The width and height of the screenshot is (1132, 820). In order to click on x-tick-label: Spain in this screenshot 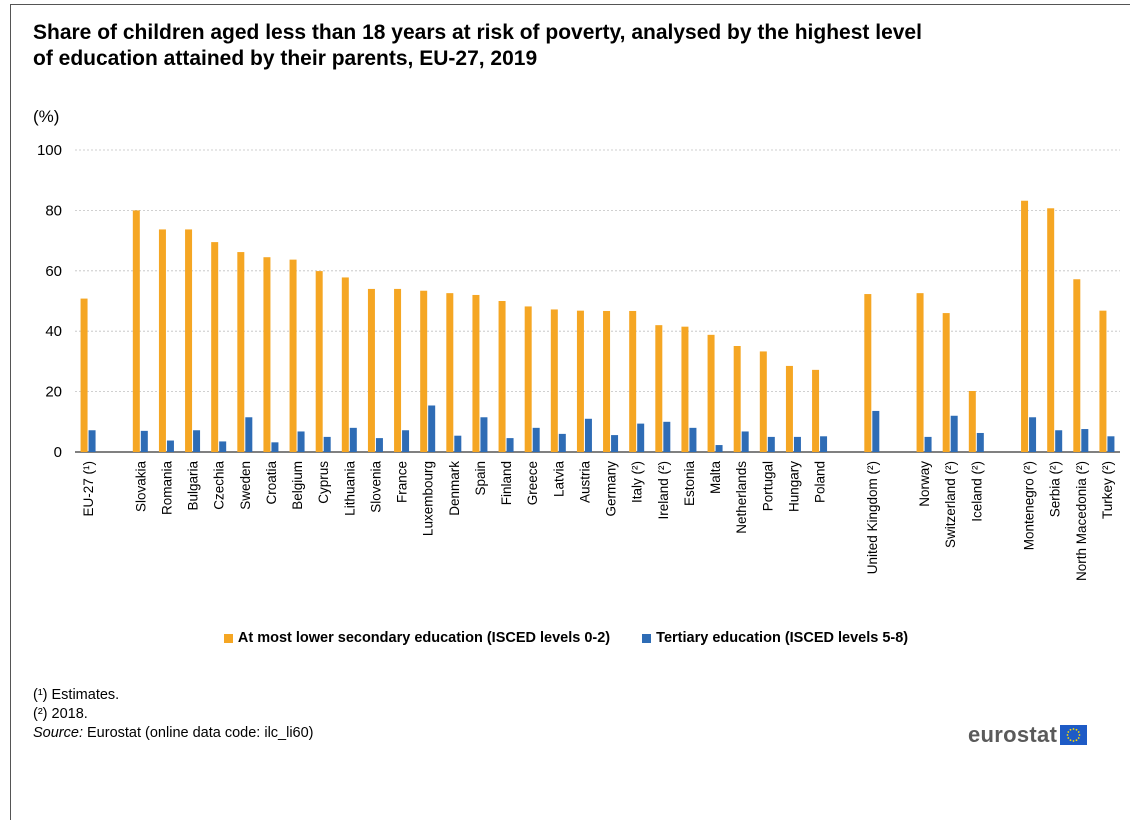, I will do `click(480, 478)`.